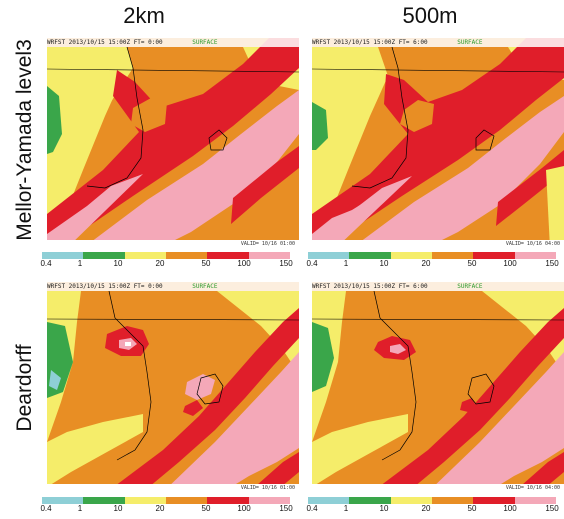 The image size is (564, 519). What do you see at coordinates (24, 140) in the screenshot?
I see `row-label-mellor-yamada: Mellor-Yamada level3` at bounding box center [24, 140].